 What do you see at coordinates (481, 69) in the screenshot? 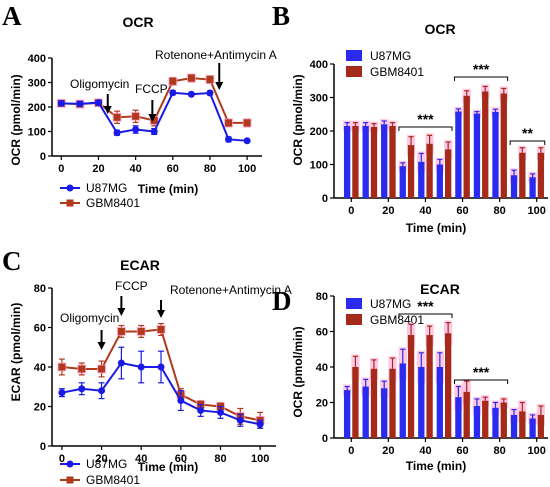
I see `panel-b-significance-2-label: ***` at bounding box center [481, 69].